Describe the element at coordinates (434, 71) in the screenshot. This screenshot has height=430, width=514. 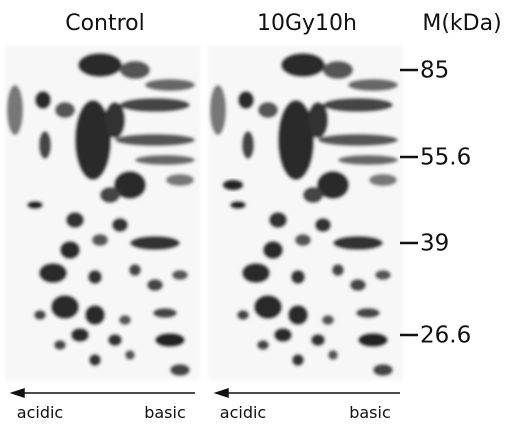
I see `marker-label: 85` at that location.